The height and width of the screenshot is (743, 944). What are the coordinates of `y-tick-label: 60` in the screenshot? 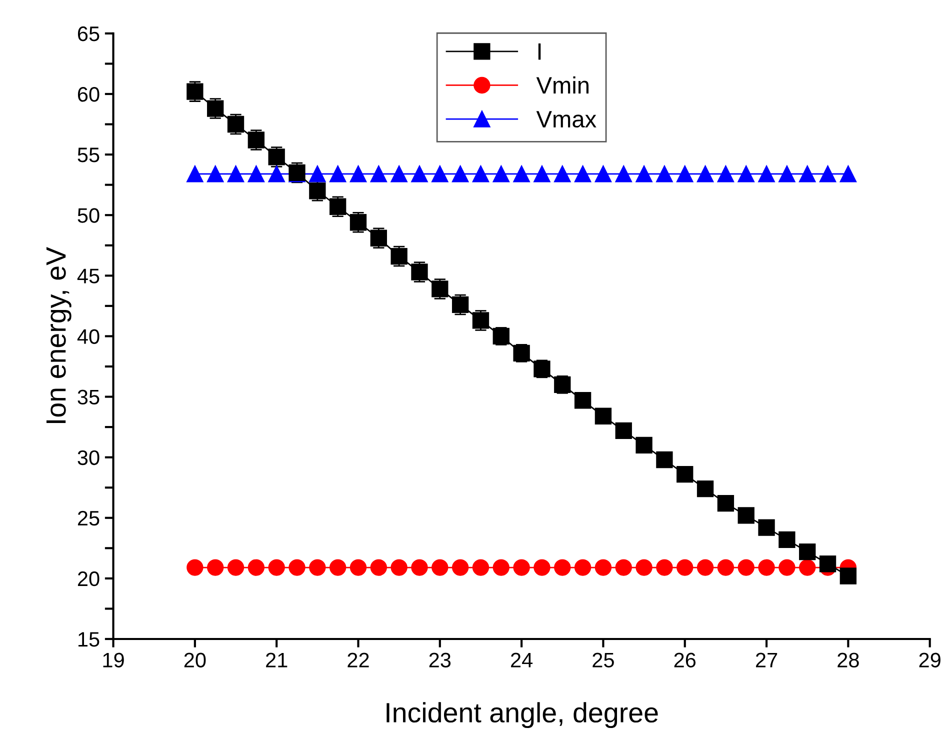 It's located at (89, 94).